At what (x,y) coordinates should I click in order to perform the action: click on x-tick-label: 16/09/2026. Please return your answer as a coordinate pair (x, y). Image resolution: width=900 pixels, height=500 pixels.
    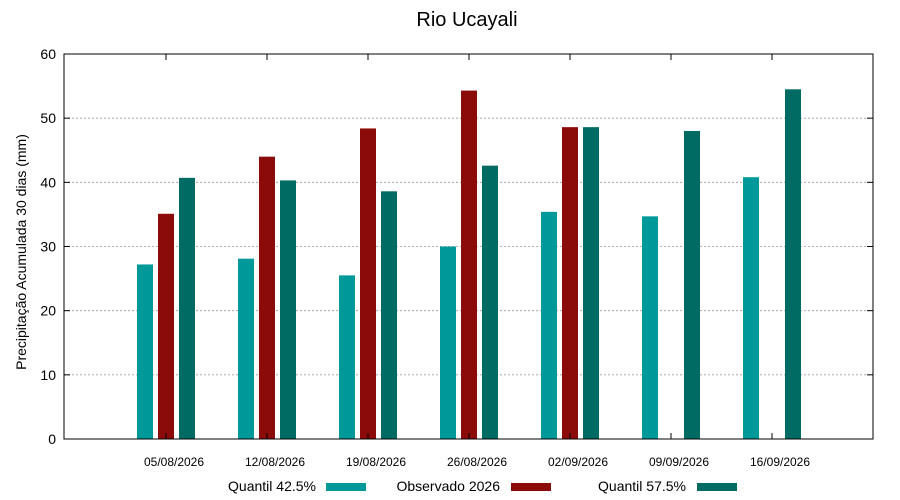
    Looking at the image, I should click on (780, 462).